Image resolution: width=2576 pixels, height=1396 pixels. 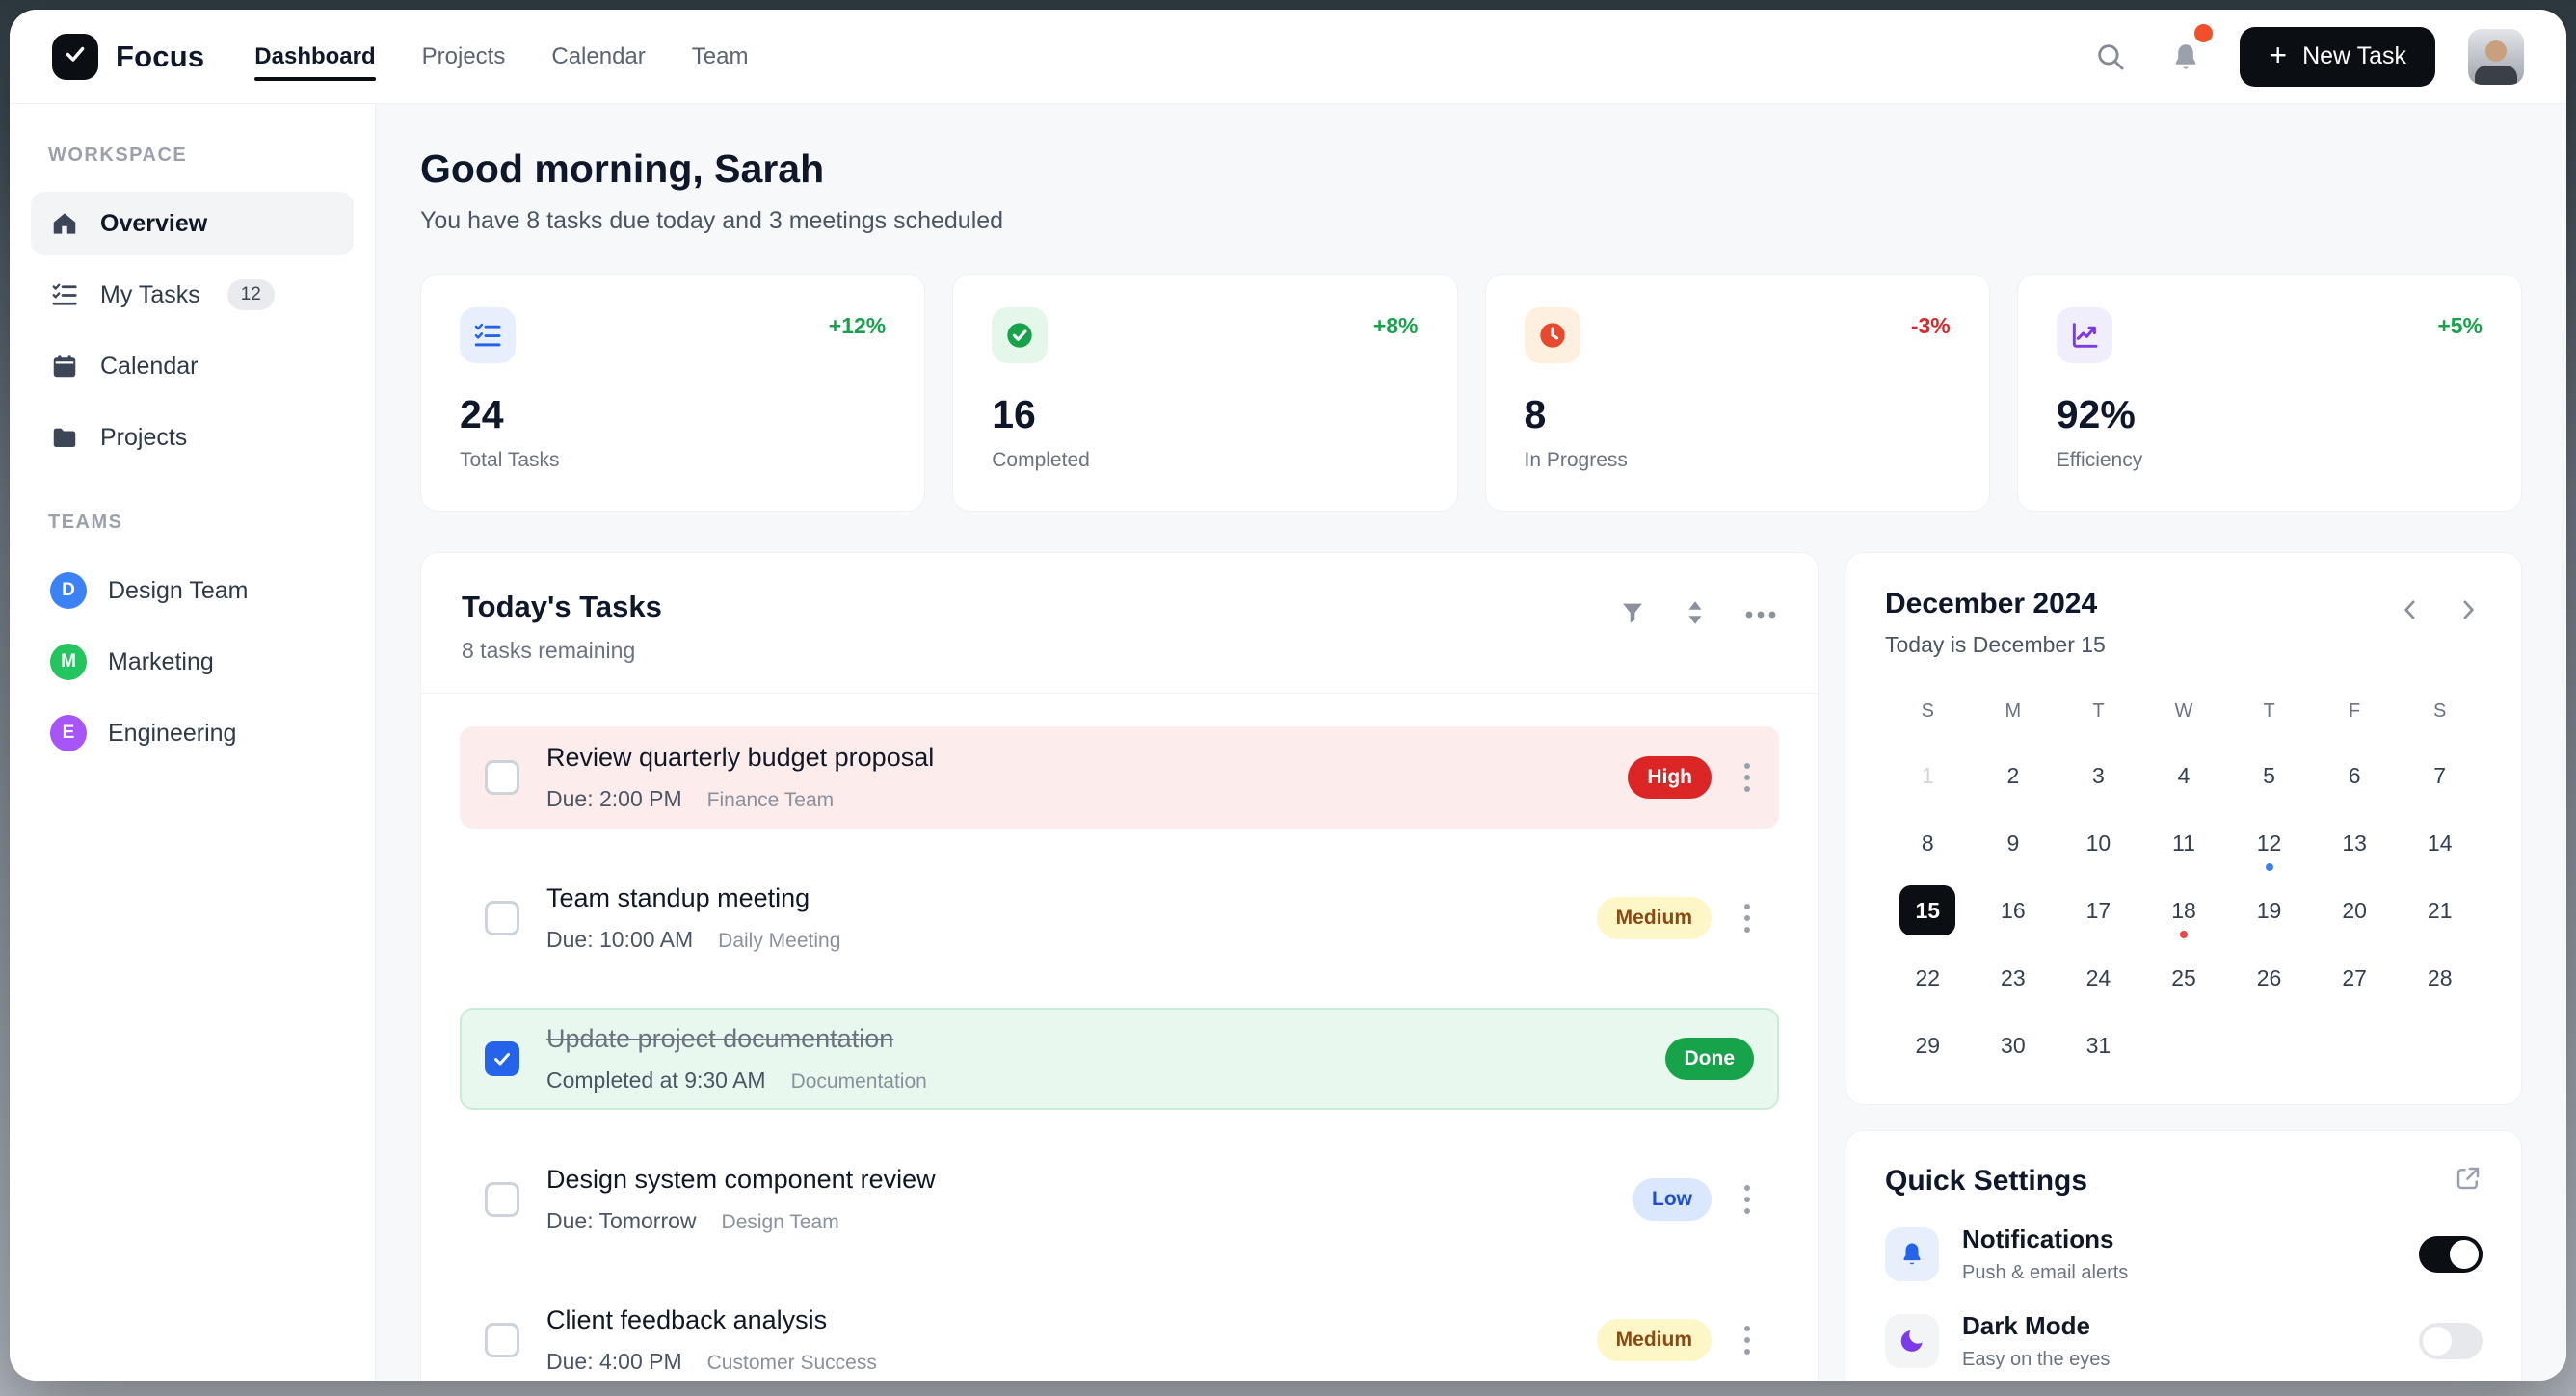 What do you see at coordinates (1928, 910) in the screenshot?
I see `calendar-day-15: 15` at bounding box center [1928, 910].